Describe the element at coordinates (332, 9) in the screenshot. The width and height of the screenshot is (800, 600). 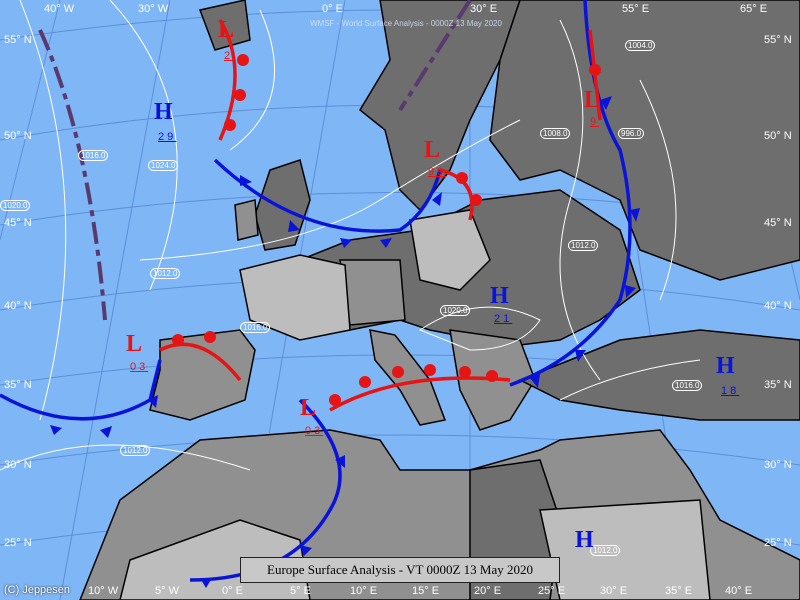
I see `grid-label-top: 0° E` at that location.